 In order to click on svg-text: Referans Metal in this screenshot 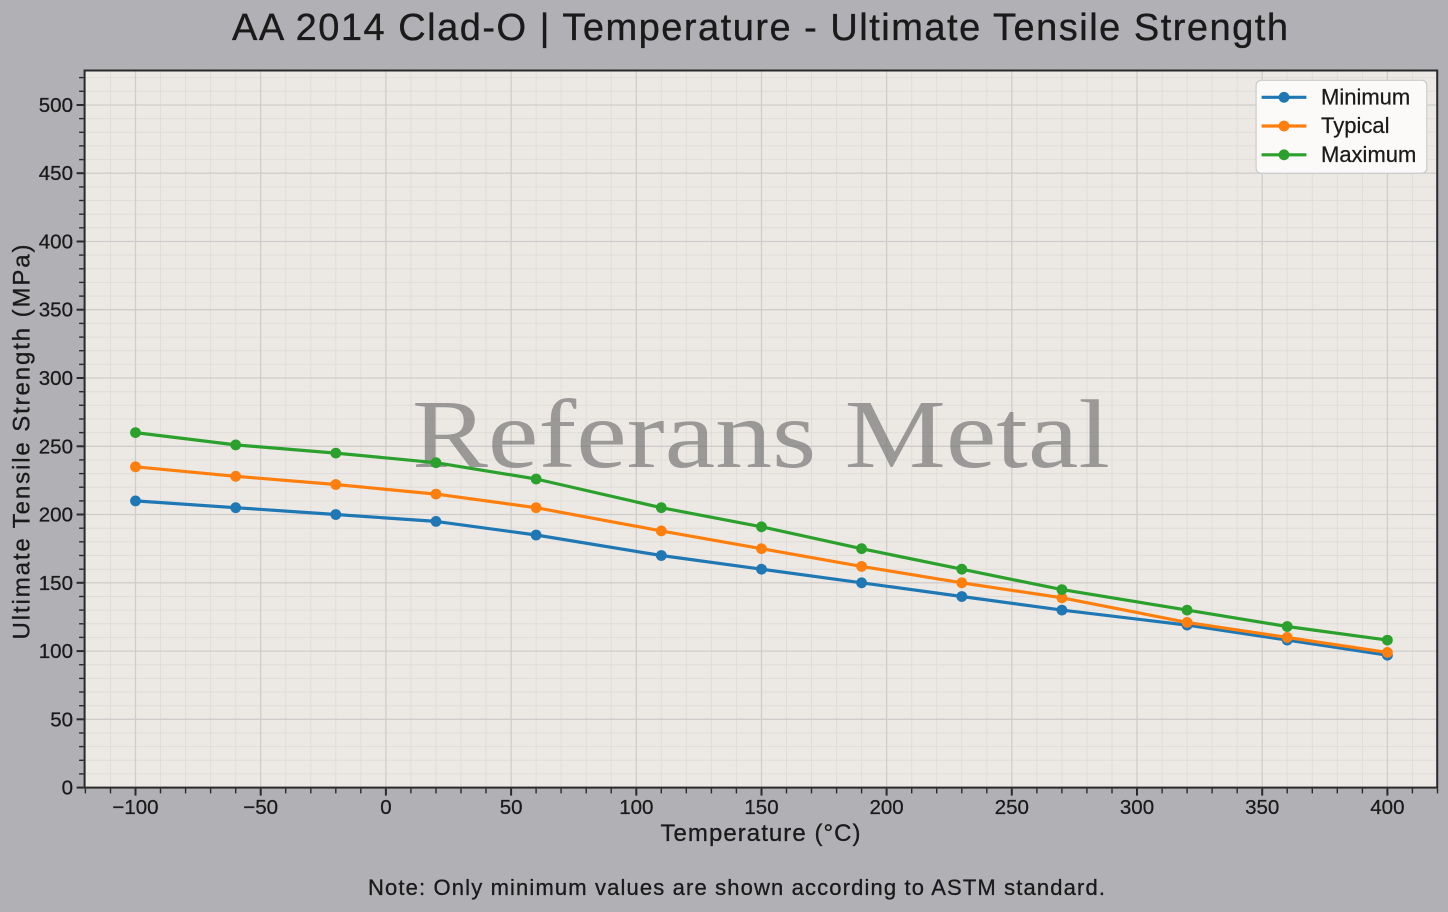, I will do `click(761, 434)`.